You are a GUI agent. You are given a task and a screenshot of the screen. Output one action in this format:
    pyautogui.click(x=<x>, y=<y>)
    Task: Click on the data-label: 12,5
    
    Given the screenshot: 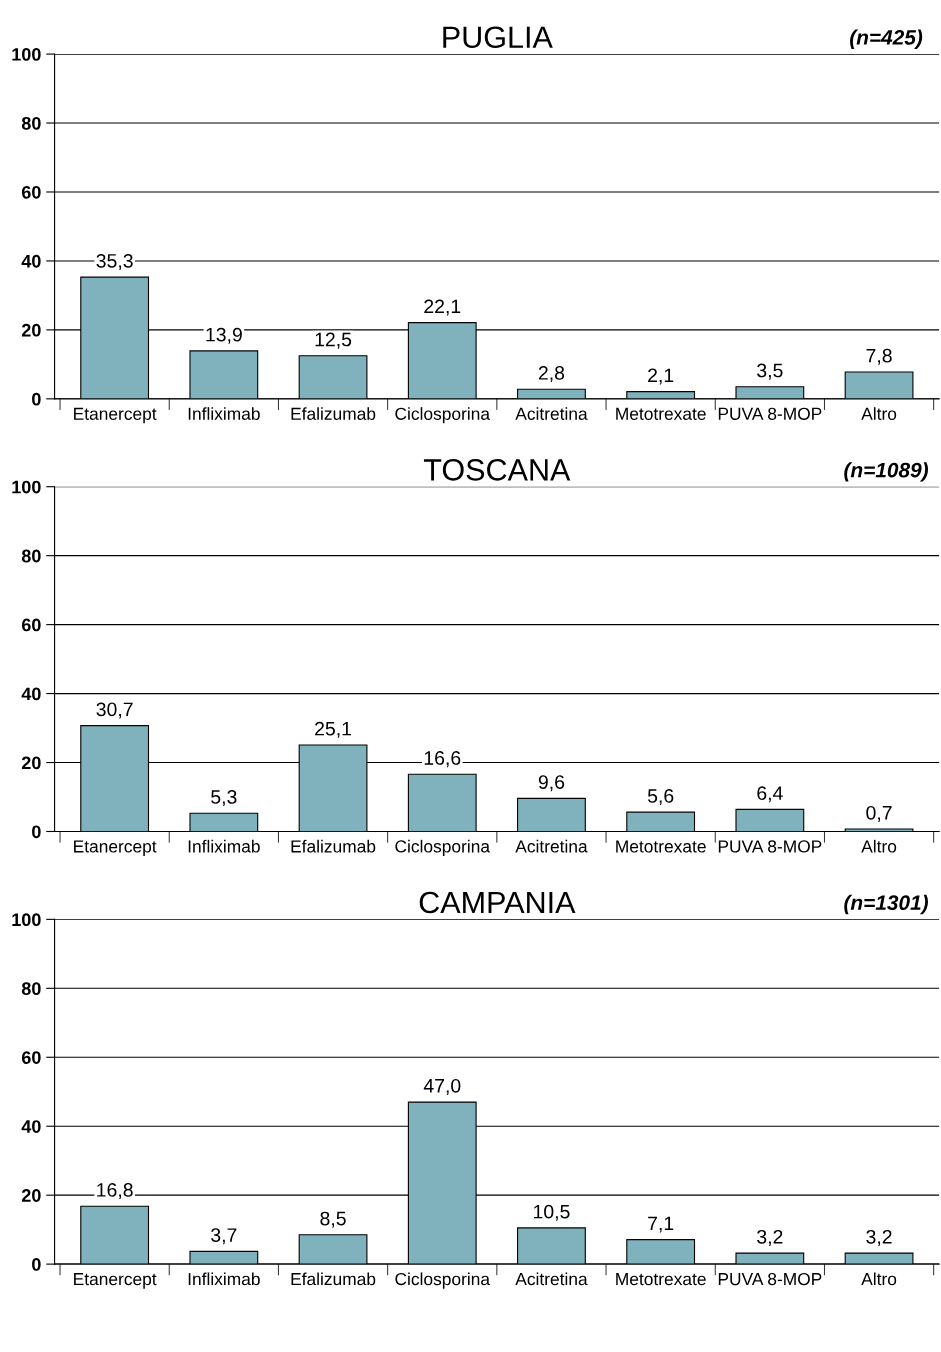 What is the action you would take?
    pyautogui.click(x=333, y=340)
    